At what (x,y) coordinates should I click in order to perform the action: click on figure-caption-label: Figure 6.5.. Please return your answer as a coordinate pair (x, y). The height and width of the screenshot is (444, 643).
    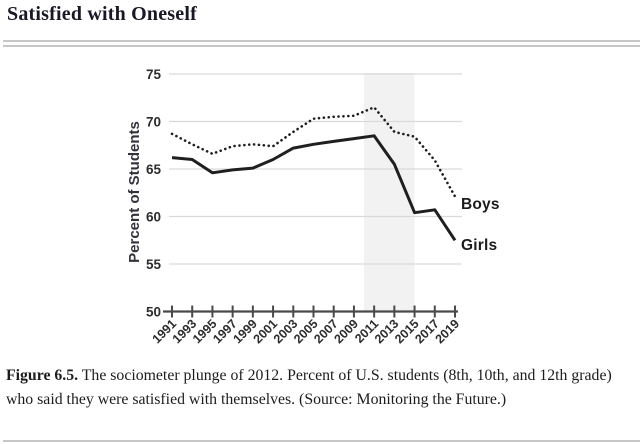
    Looking at the image, I should click on (42, 375).